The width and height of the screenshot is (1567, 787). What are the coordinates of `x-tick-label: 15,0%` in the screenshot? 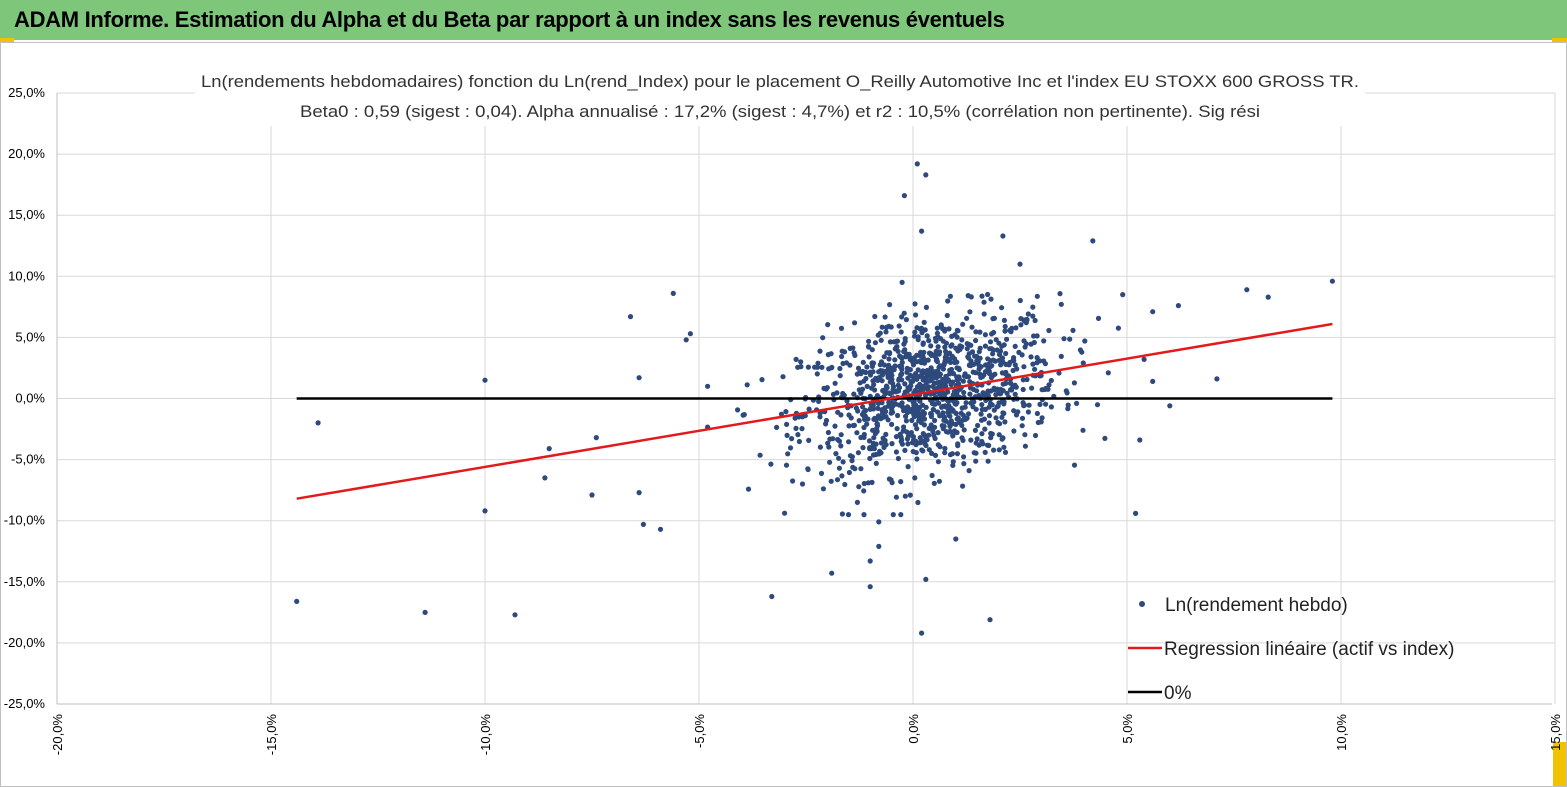 It's located at (1555, 732).